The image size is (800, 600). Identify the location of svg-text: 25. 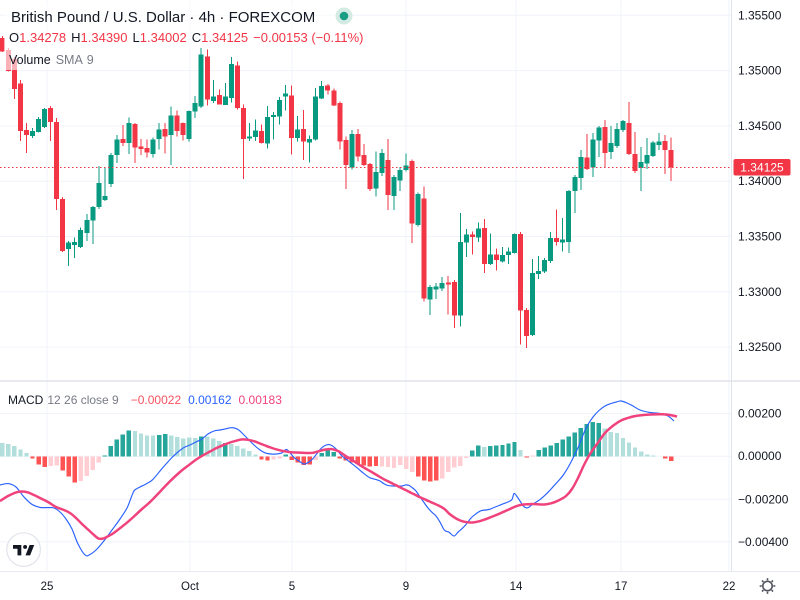
(47, 587).